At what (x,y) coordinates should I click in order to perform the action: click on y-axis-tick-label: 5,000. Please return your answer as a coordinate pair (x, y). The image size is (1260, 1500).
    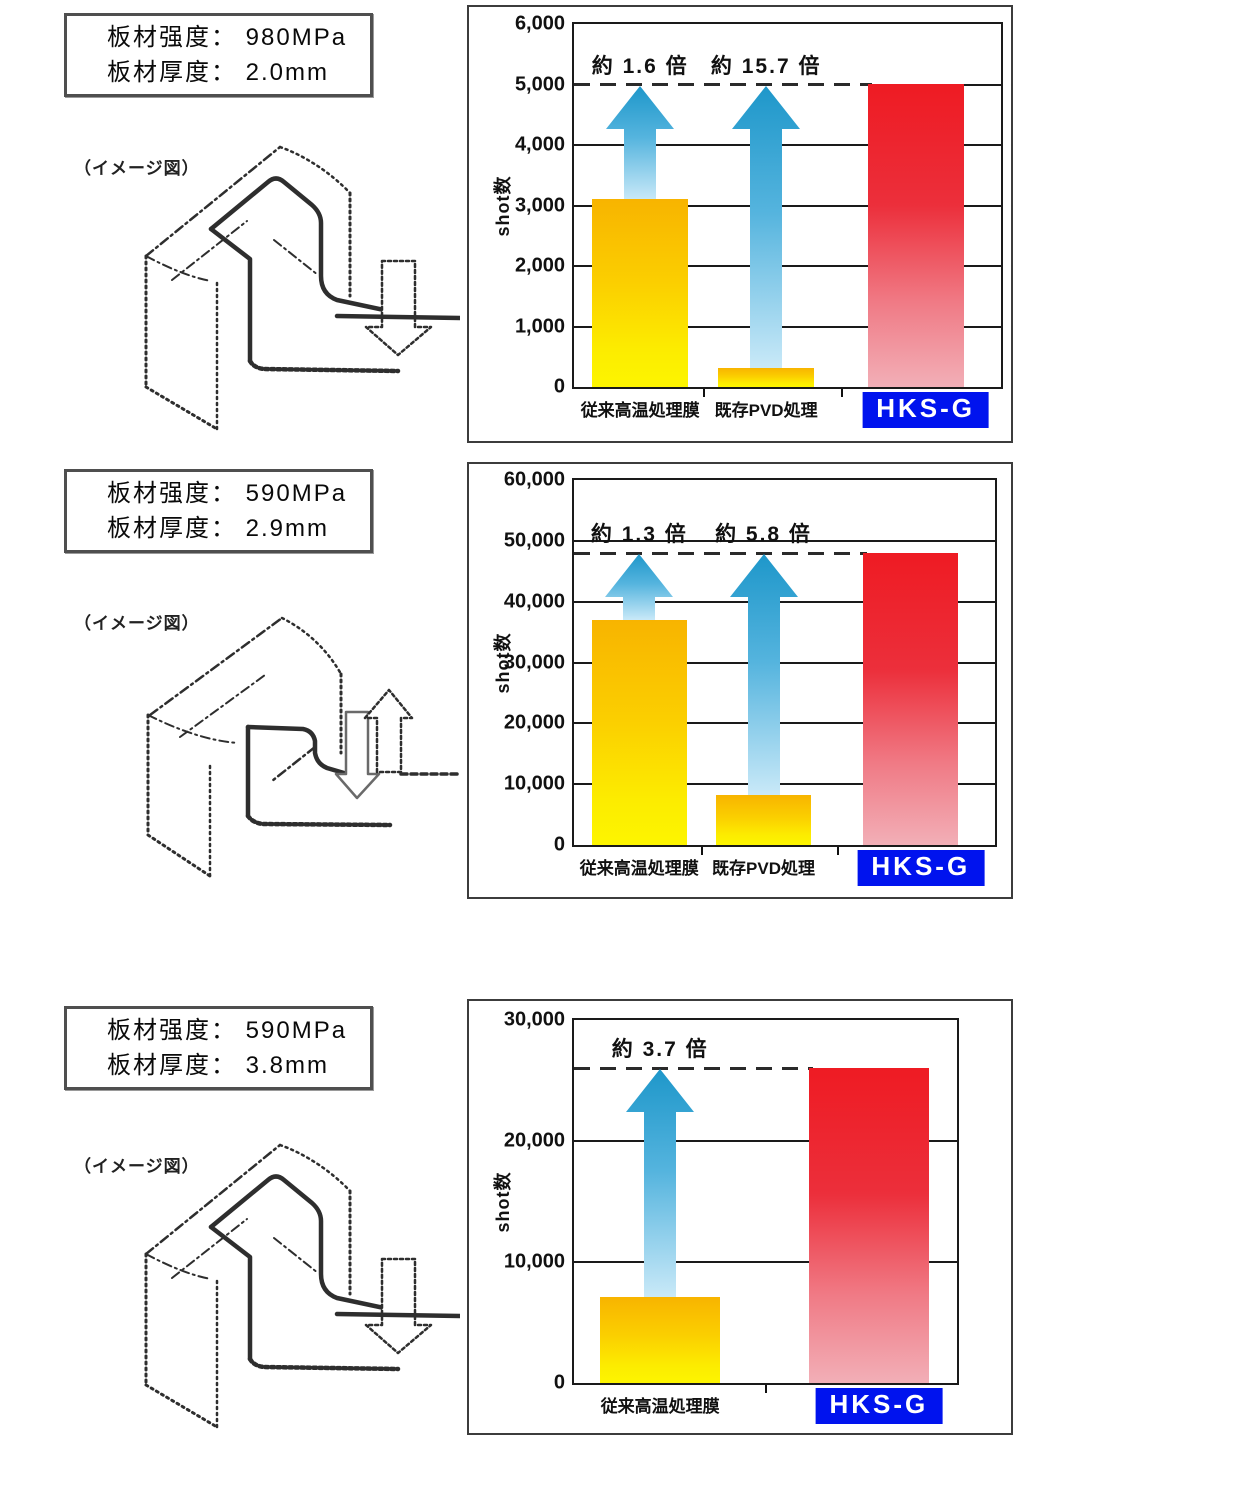
    Looking at the image, I should click on (539, 84).